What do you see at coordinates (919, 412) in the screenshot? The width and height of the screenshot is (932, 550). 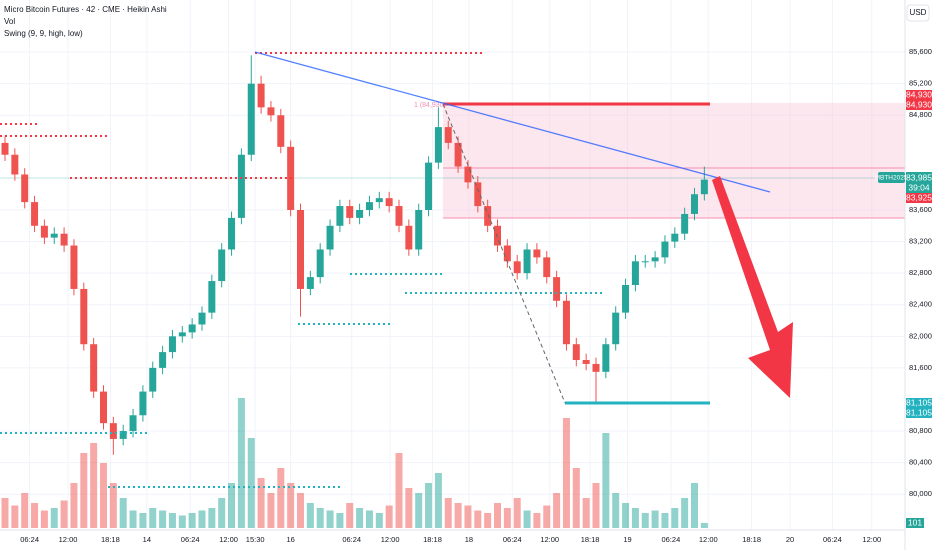 I see `price-tag: 81,105` at bounding box center [919, 412].